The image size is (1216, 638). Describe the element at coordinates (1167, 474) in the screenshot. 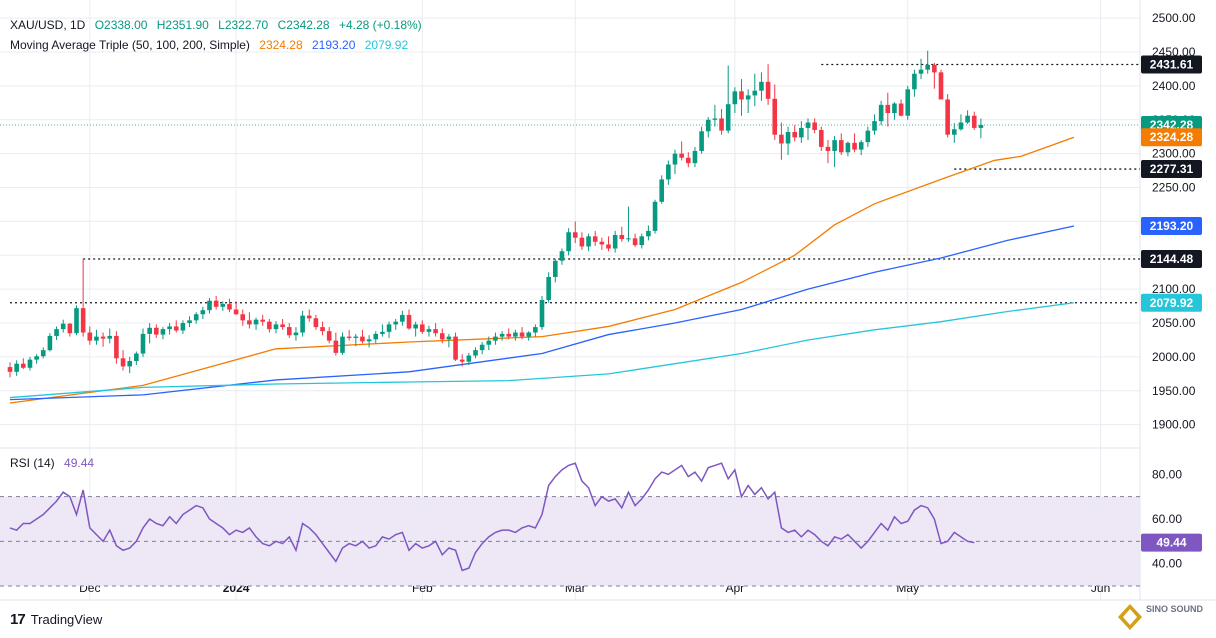

I see `rsi-tick-label: 80.00` at that location.